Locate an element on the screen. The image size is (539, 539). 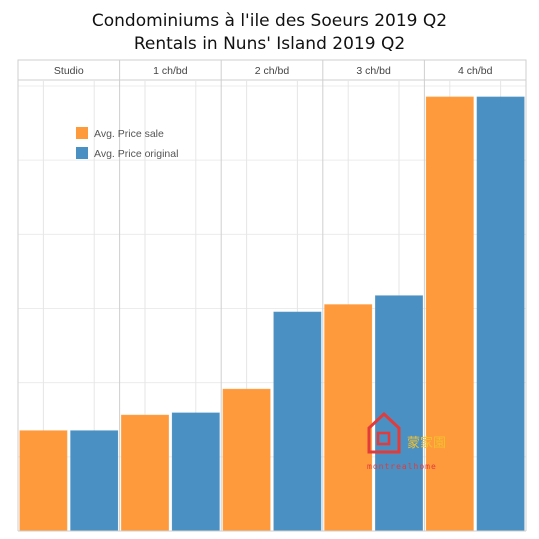
legend-label: Avg. Price original is located at coordinates (136, 154).